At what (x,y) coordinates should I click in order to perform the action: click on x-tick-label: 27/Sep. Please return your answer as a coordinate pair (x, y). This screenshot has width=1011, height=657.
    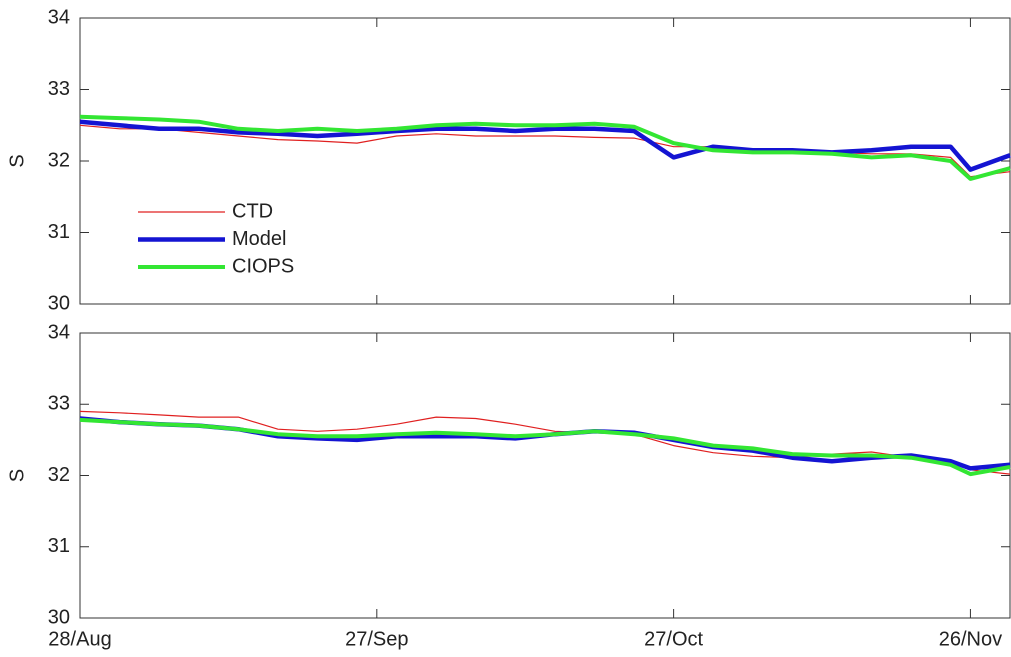
    Looking at the image, I should click on (376, 639).